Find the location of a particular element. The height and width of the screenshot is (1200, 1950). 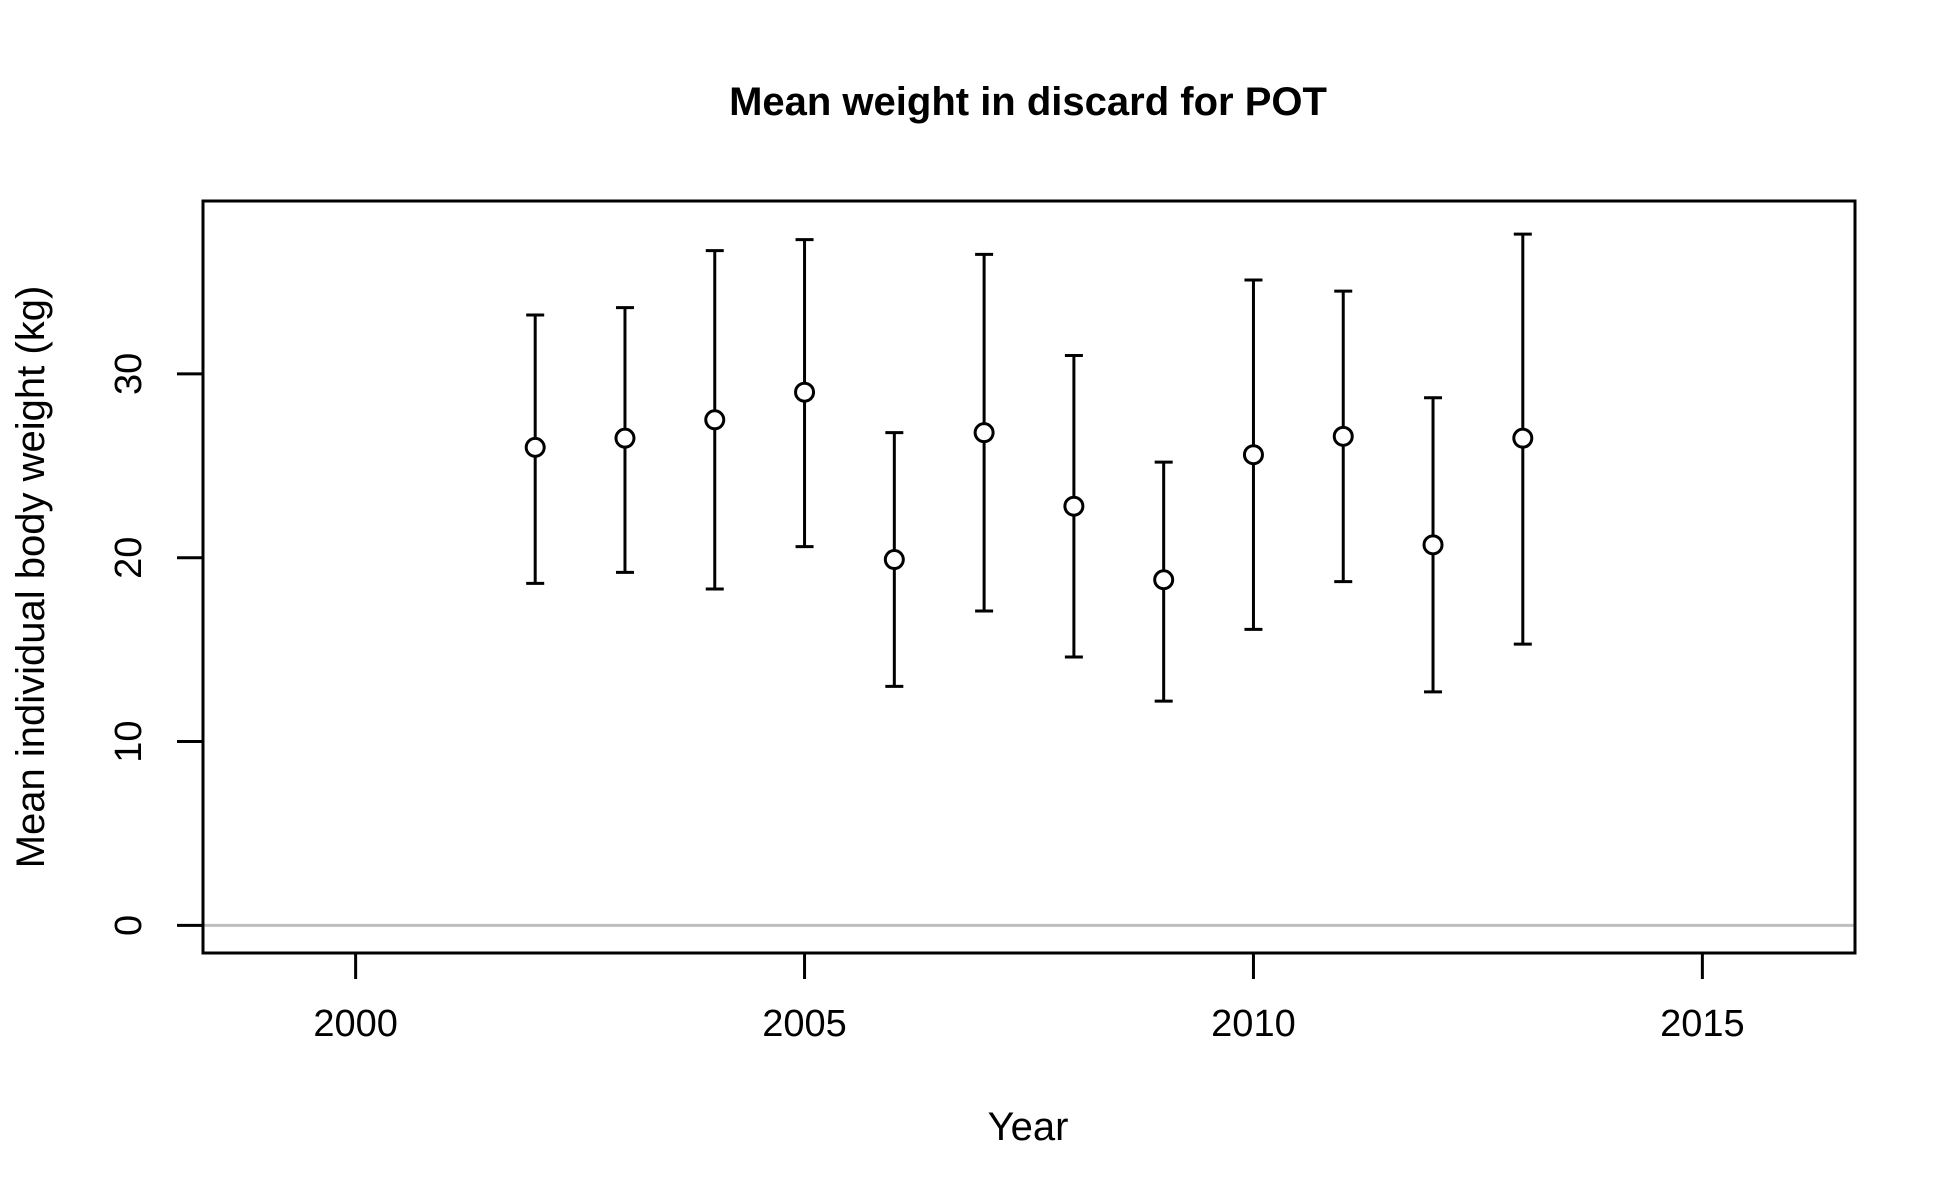

y-tick-label: 0 is located at coordinates (129, 925).